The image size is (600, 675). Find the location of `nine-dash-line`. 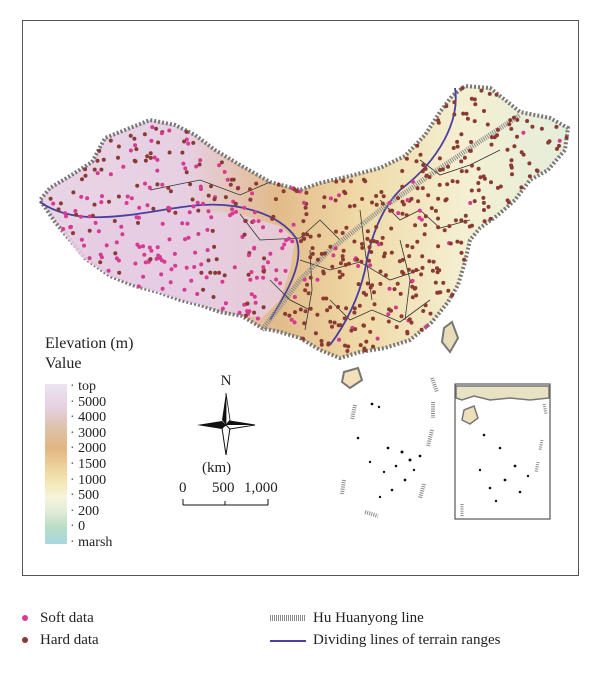

nine-dash-line is located at coordinates (389, 447).